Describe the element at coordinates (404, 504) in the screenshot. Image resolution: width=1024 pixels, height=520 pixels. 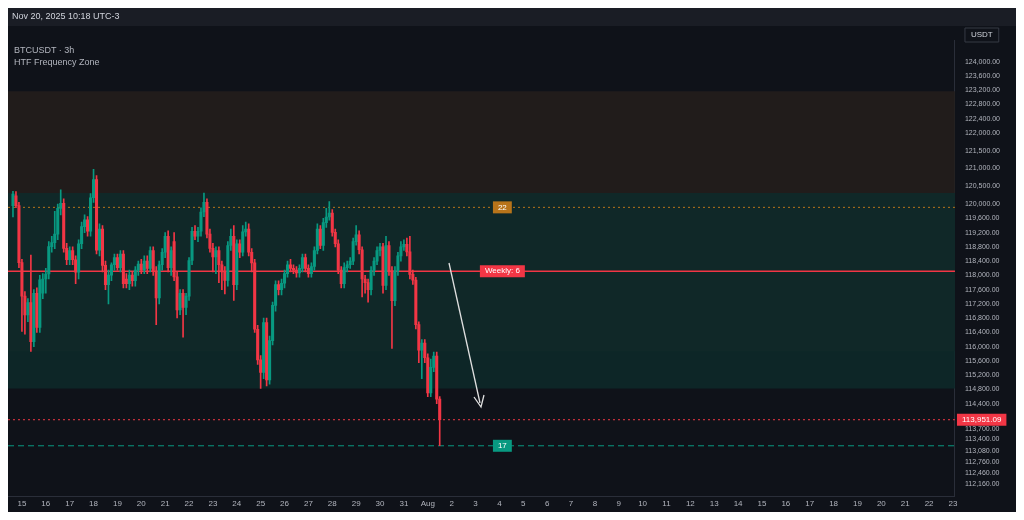
I see `x-tick-label: 31` at that location.